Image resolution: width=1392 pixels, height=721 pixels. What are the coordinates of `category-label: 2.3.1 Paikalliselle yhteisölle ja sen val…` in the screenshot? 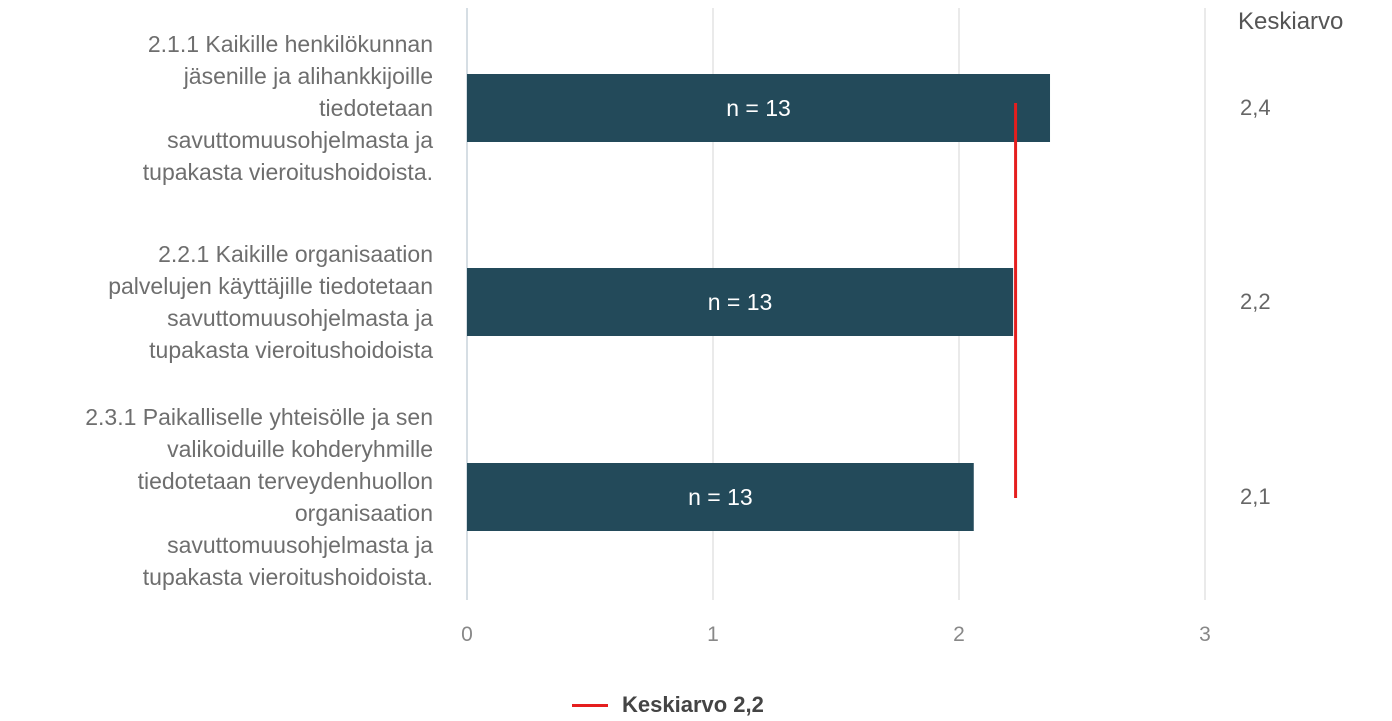 It's located at (216, 497).